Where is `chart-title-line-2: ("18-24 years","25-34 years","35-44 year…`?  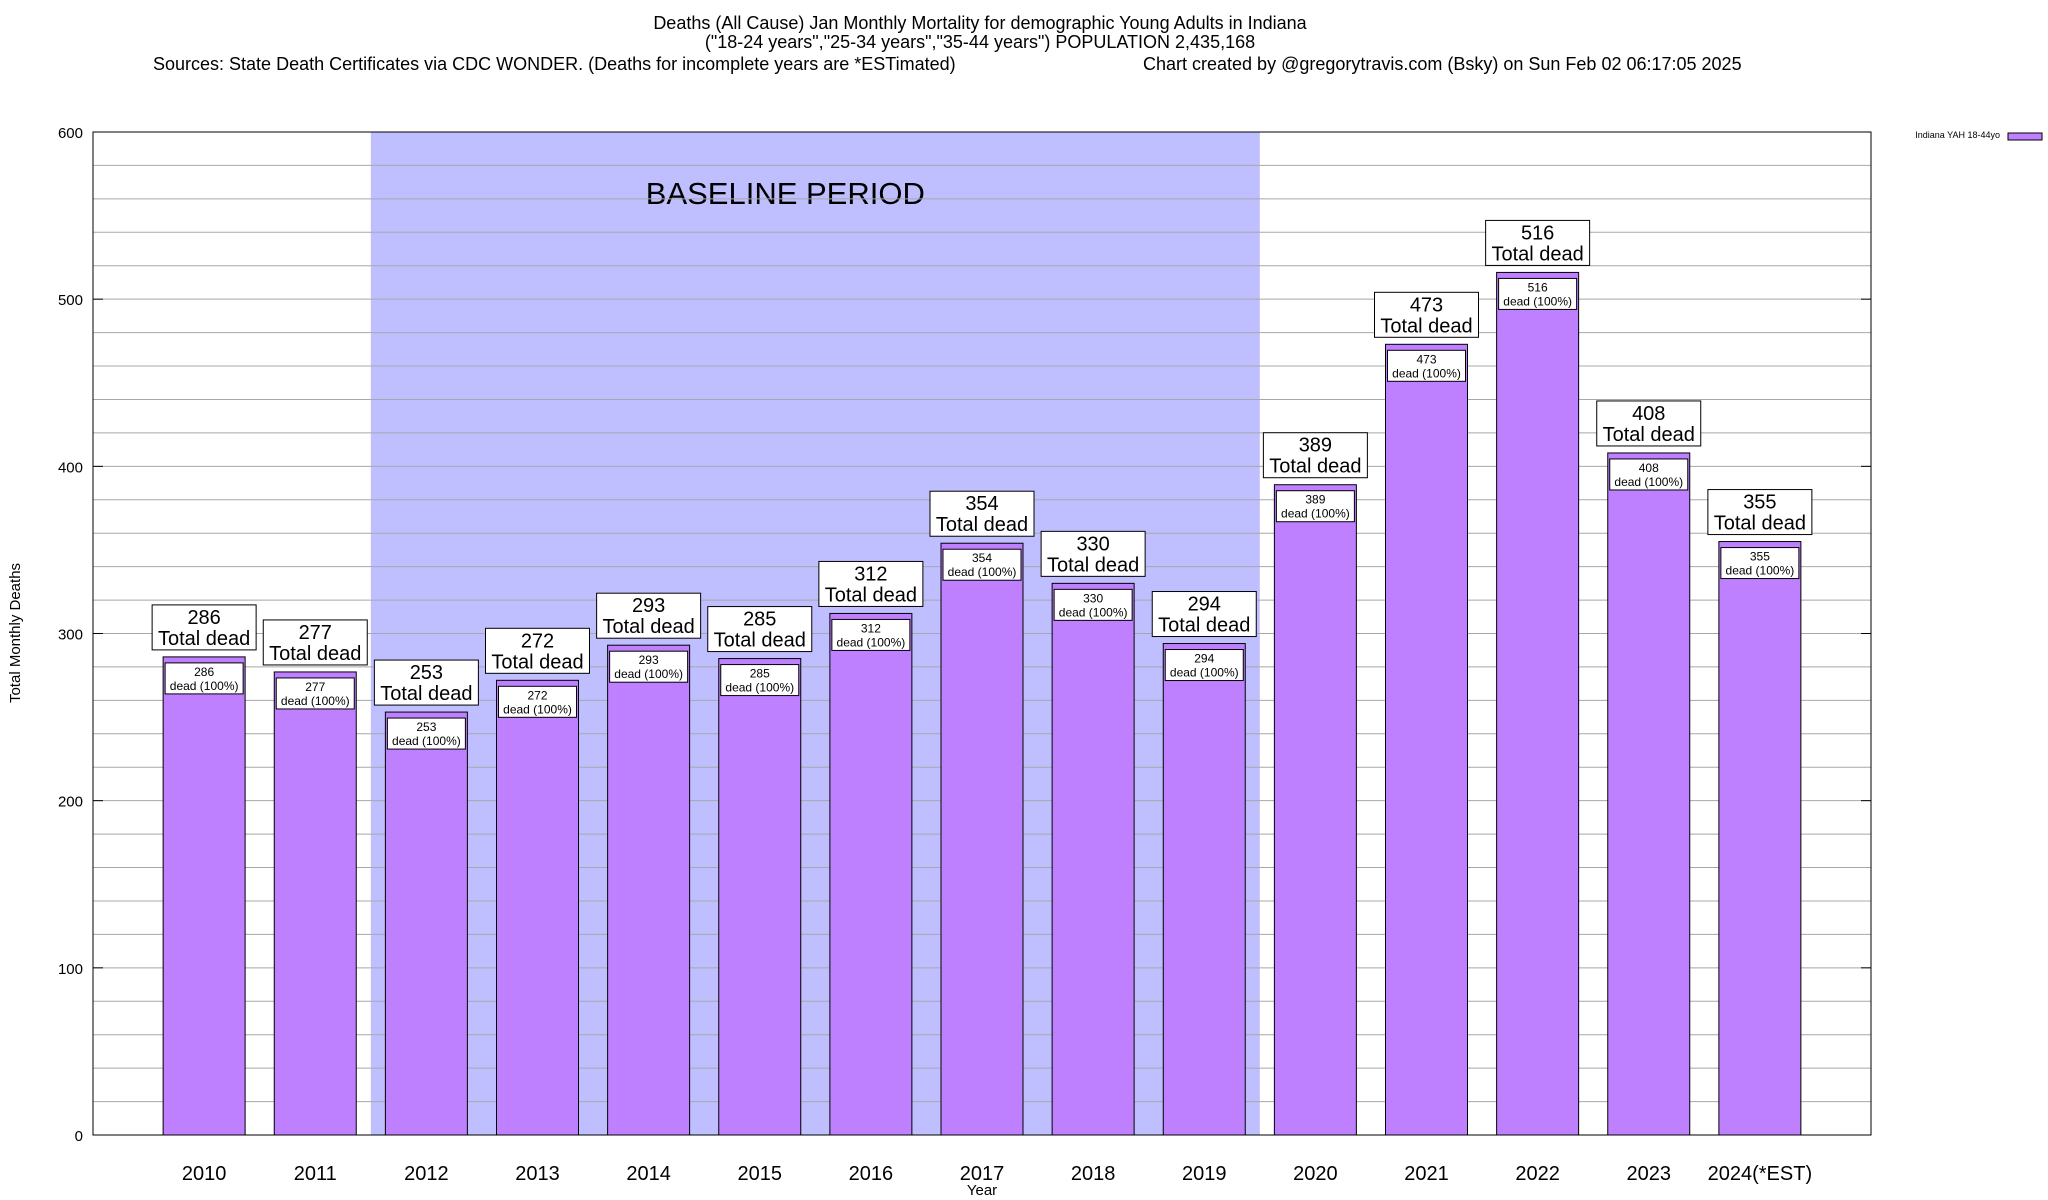
chart-title-line-2: ("18-24 years","25-34 years","35-44 year… is located at coordinates (980, 42).